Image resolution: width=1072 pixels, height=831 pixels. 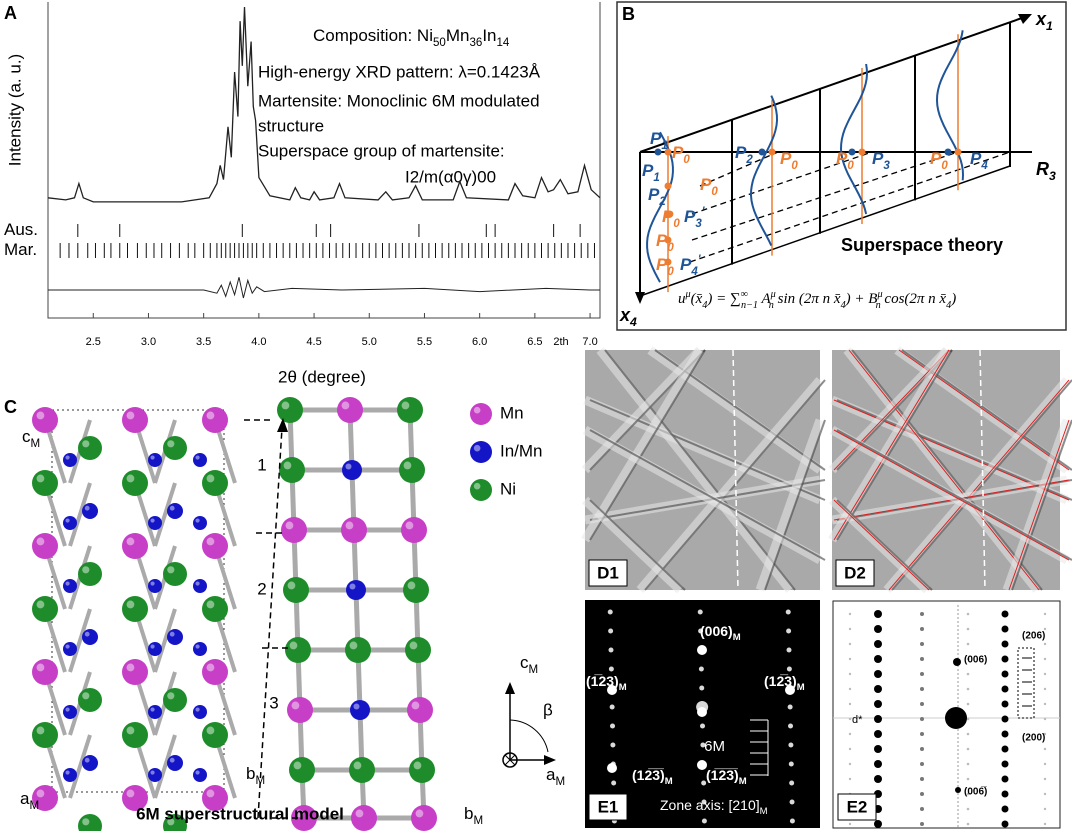 I want to click on formula-part: n, so click(x=878, y=305).